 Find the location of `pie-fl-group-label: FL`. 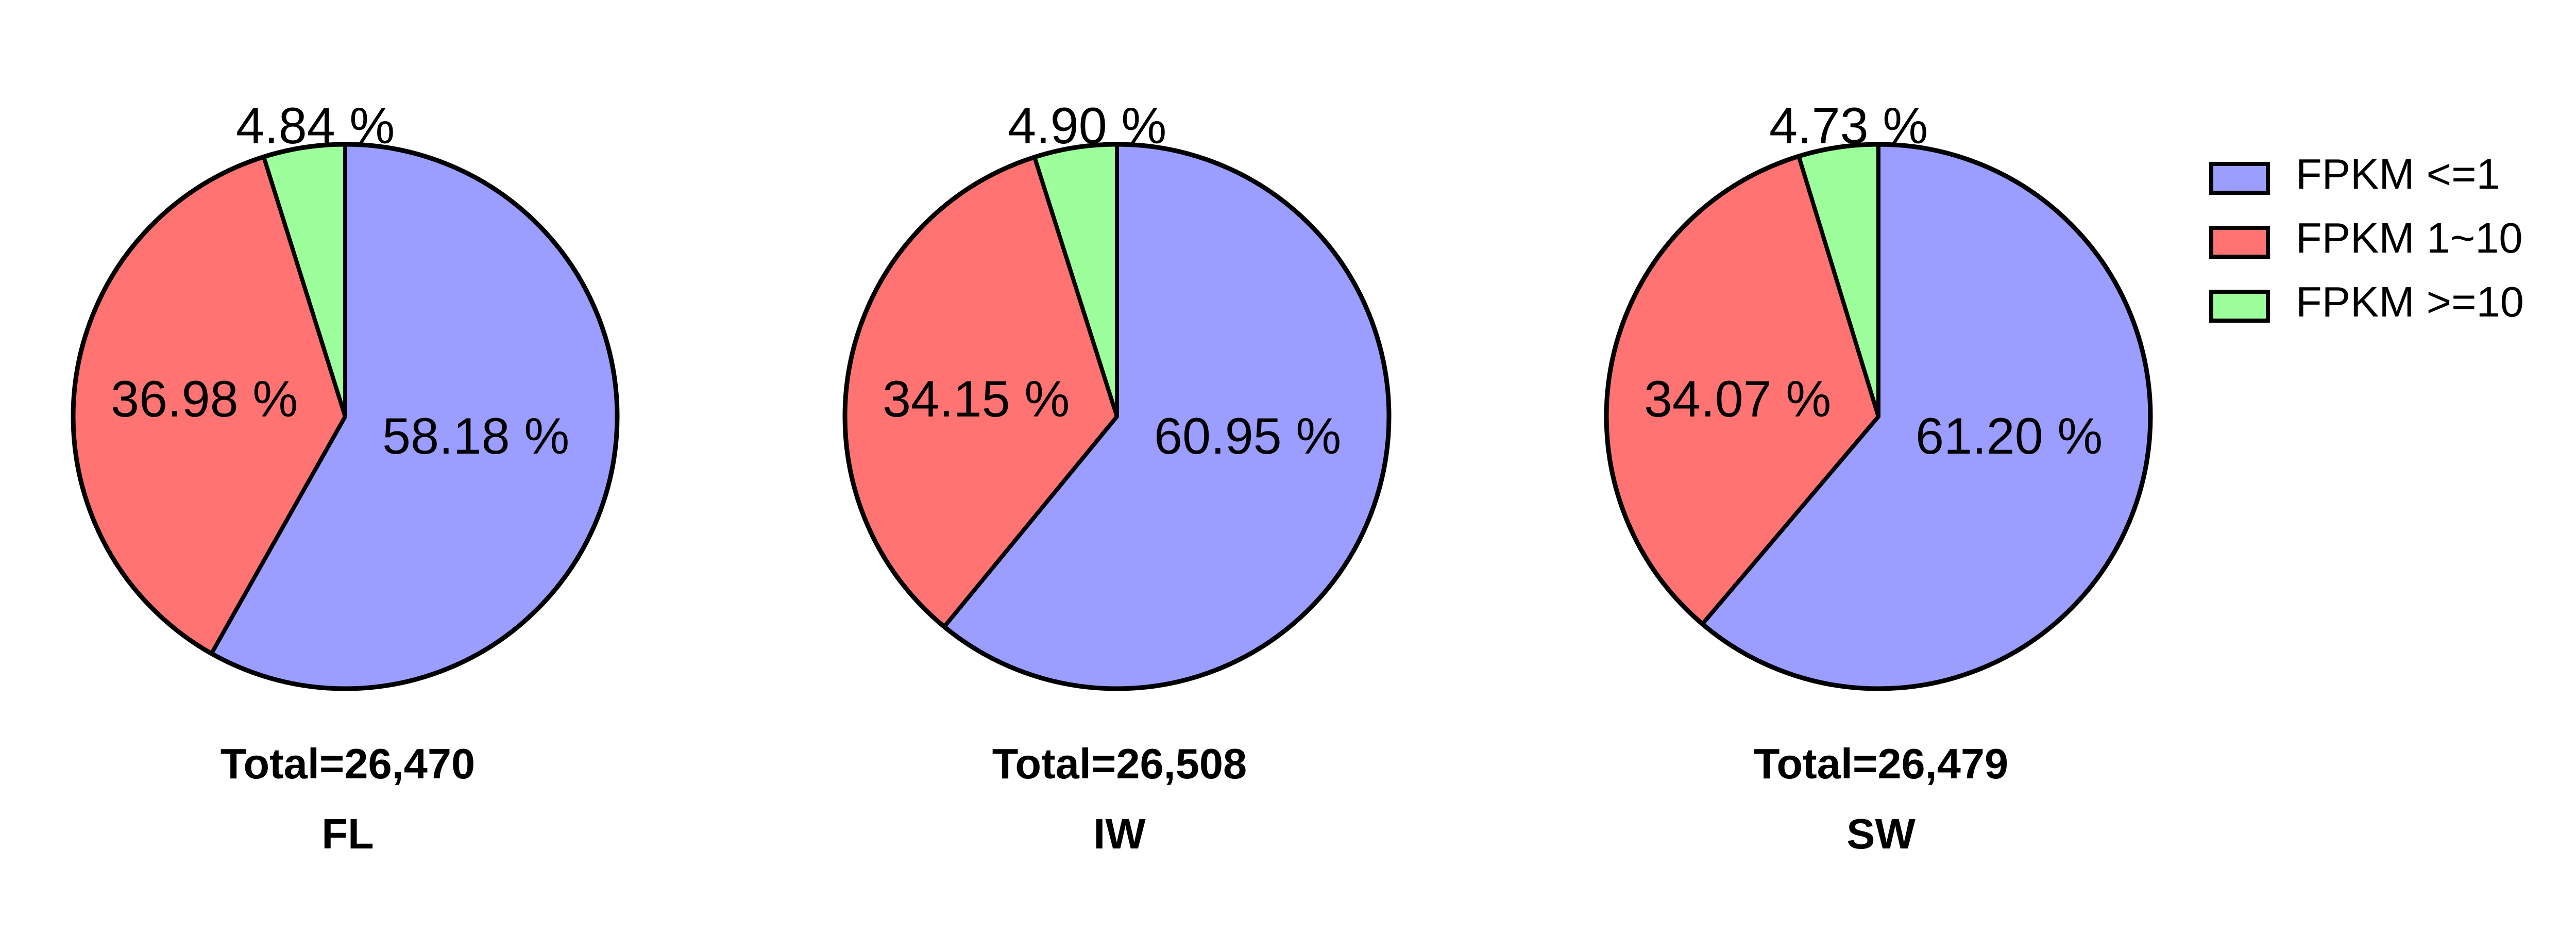

pie-fl-group-label: FL is located at coordinates (347, 834).